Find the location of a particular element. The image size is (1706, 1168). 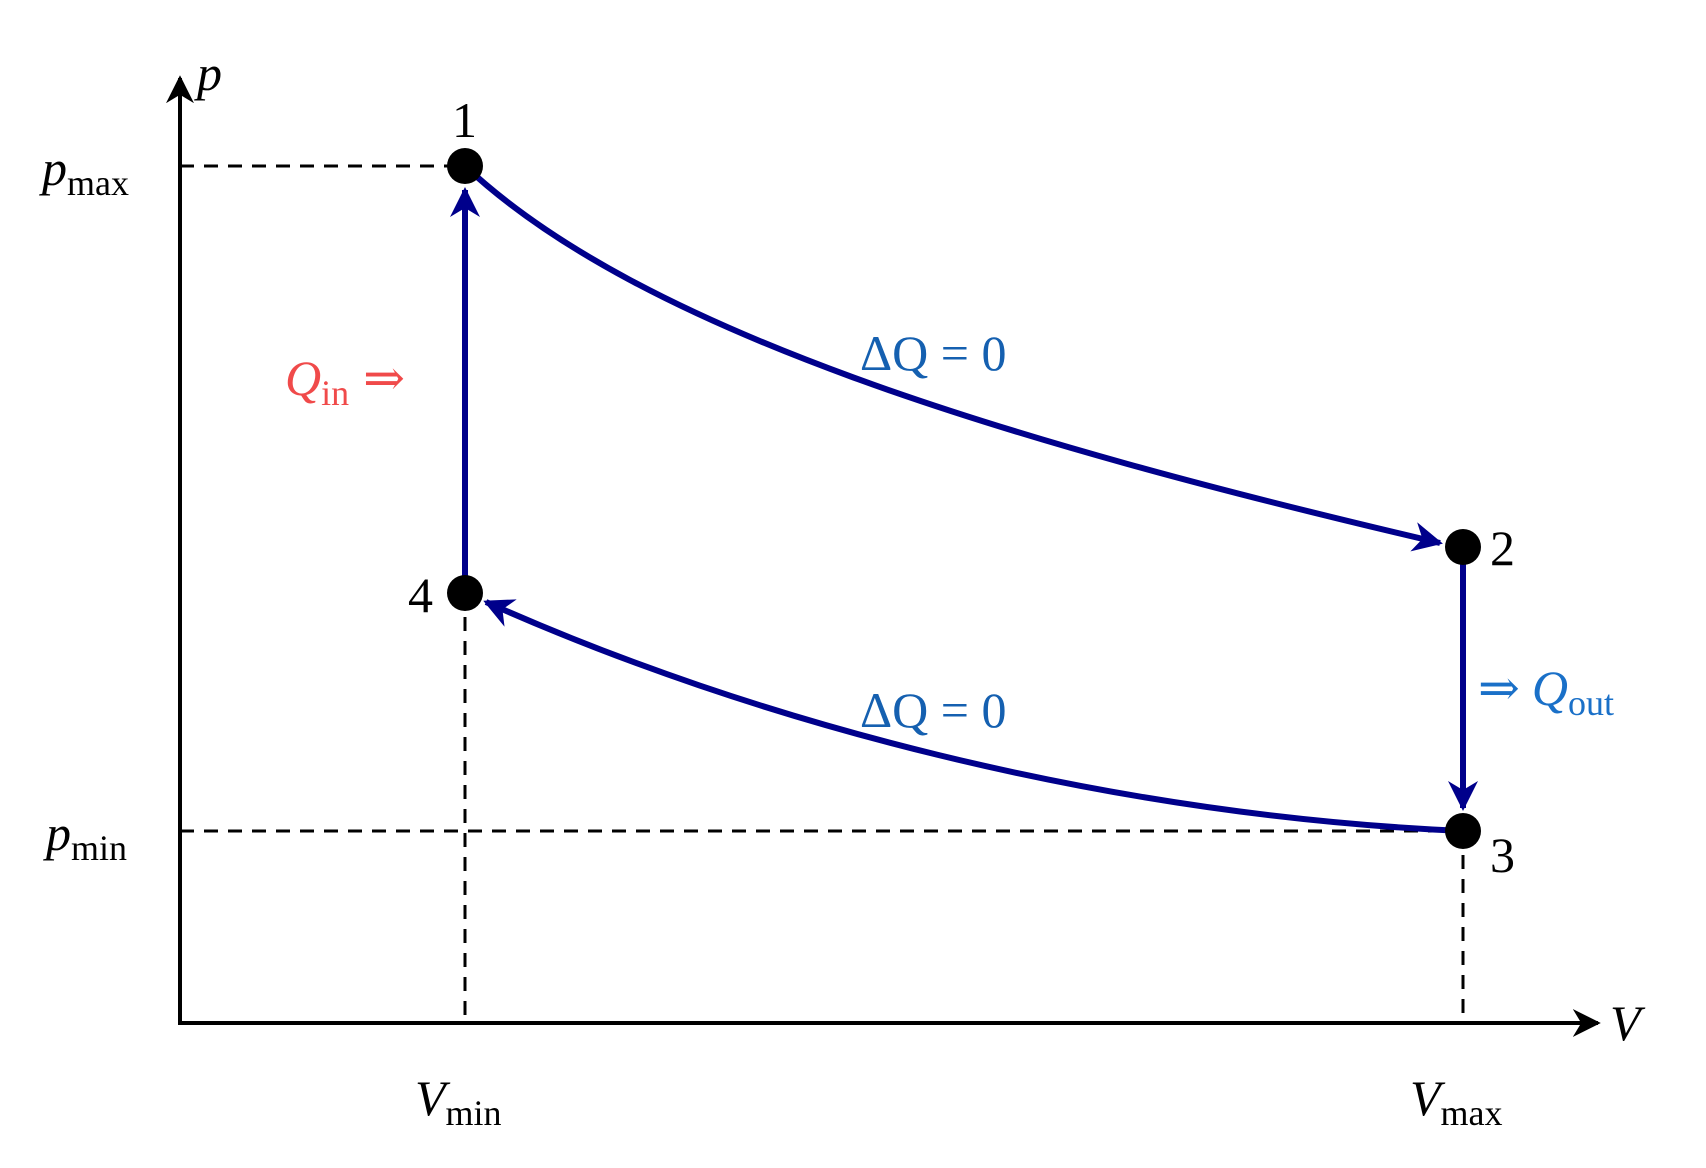

node-label: 4 is located at coordinates (420, 595).